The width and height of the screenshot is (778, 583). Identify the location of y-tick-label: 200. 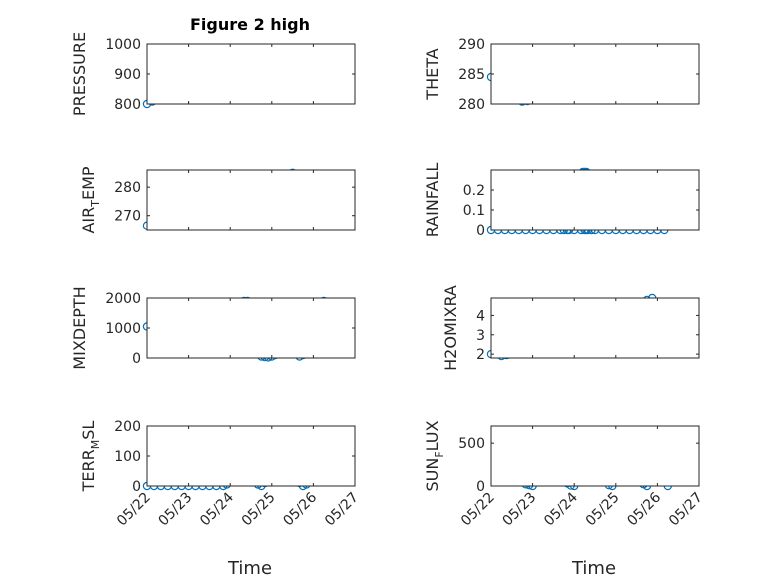
(127, 427).